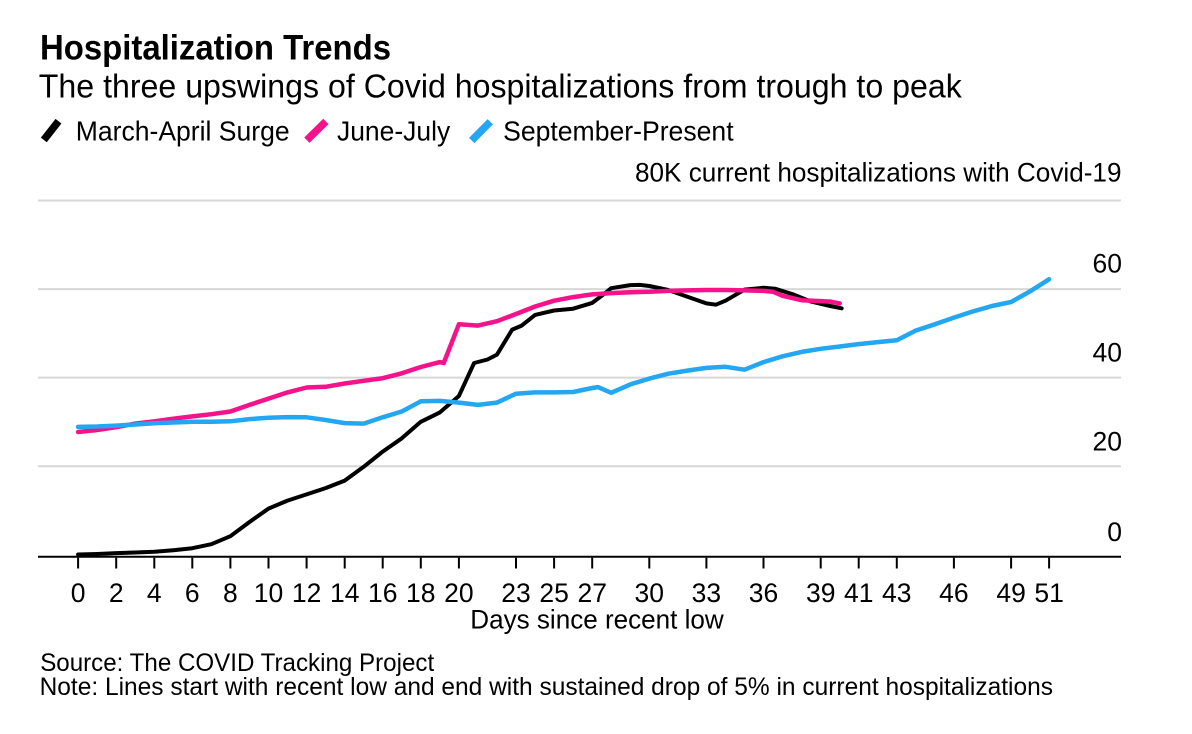 The height and width of the screenshot is (734, 1192). Describe the element at coordinates (183, 130) in the screenshot. I see `svg-text: March-April Surge` at that location.